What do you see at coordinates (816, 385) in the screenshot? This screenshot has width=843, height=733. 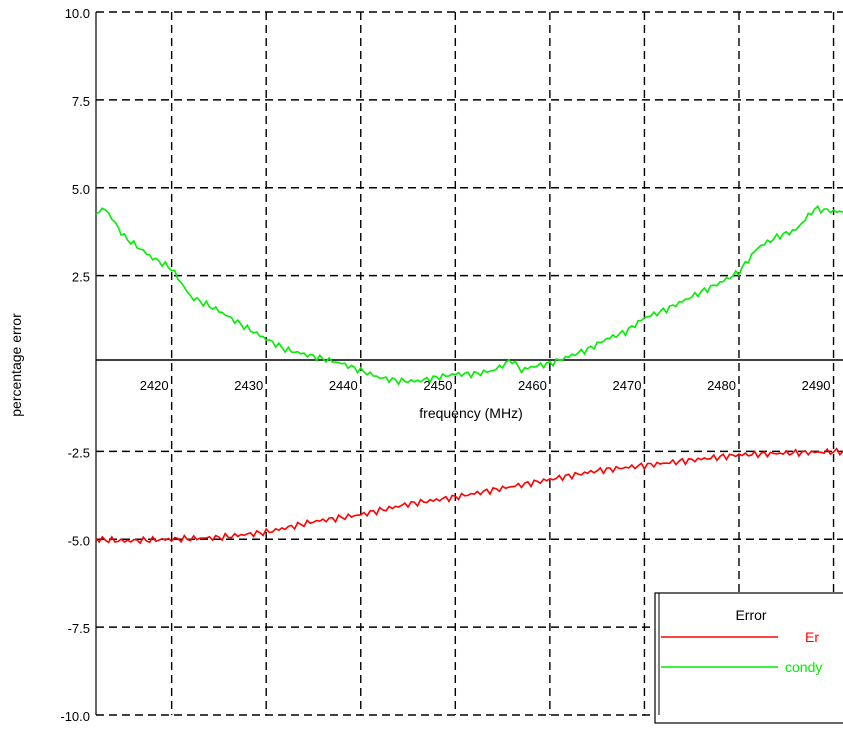 I see `x-tick-label: 2490` at bounding box center [816, 385].